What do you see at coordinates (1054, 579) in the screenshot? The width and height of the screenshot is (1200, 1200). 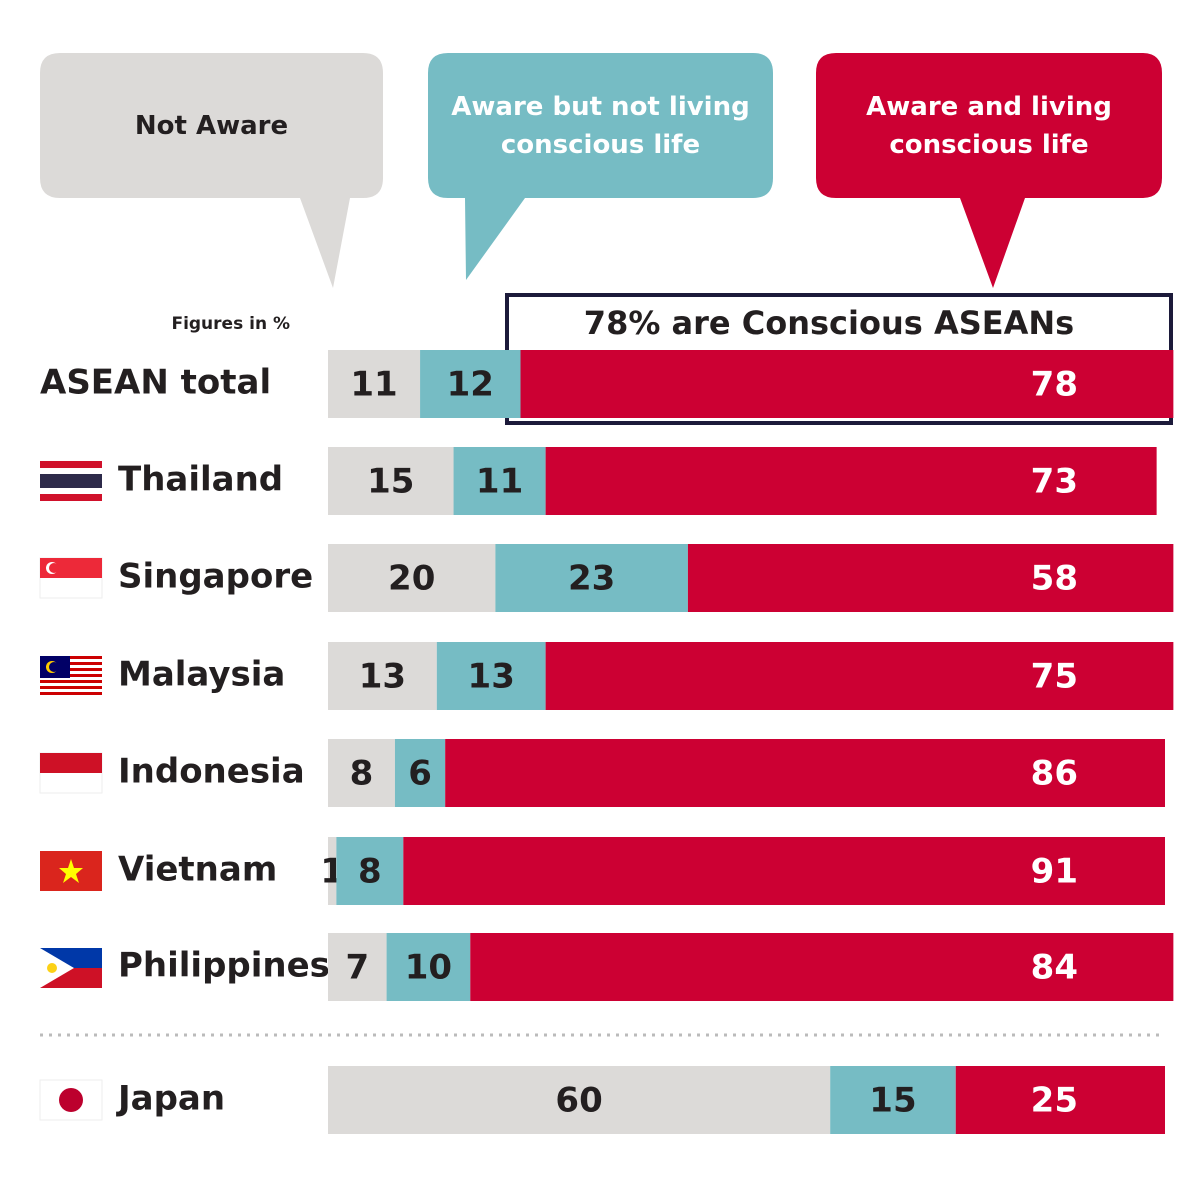 I see `value-label: 58` at bounding box center [1054, 579].